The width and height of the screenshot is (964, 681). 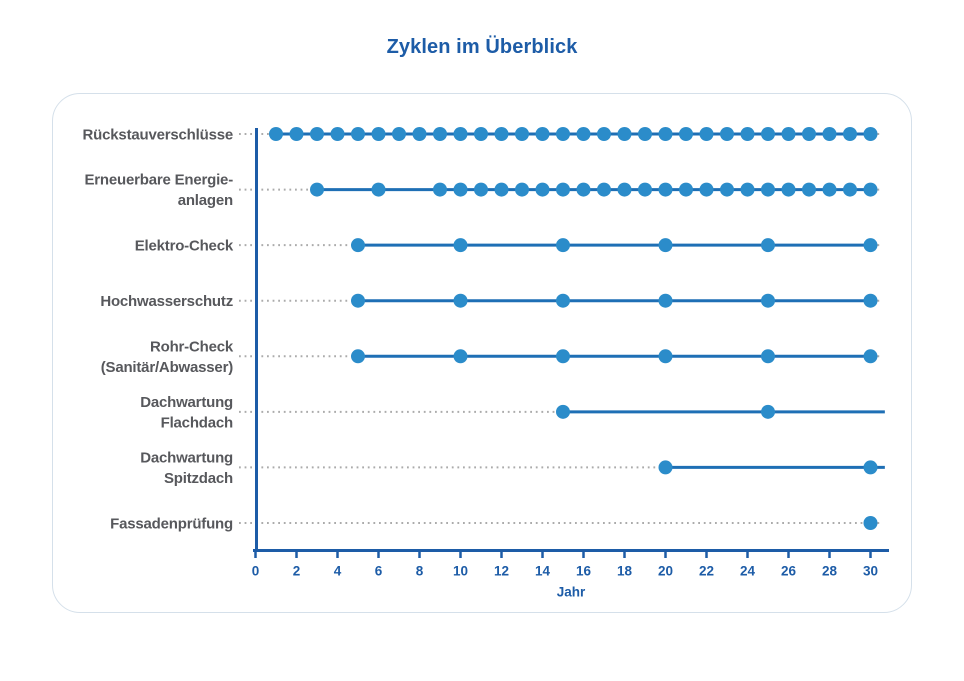 What do you see at coordinates (748, 571) in the screenshot?
I see `x-tick-label: 24` at bounding box center [748, 571].